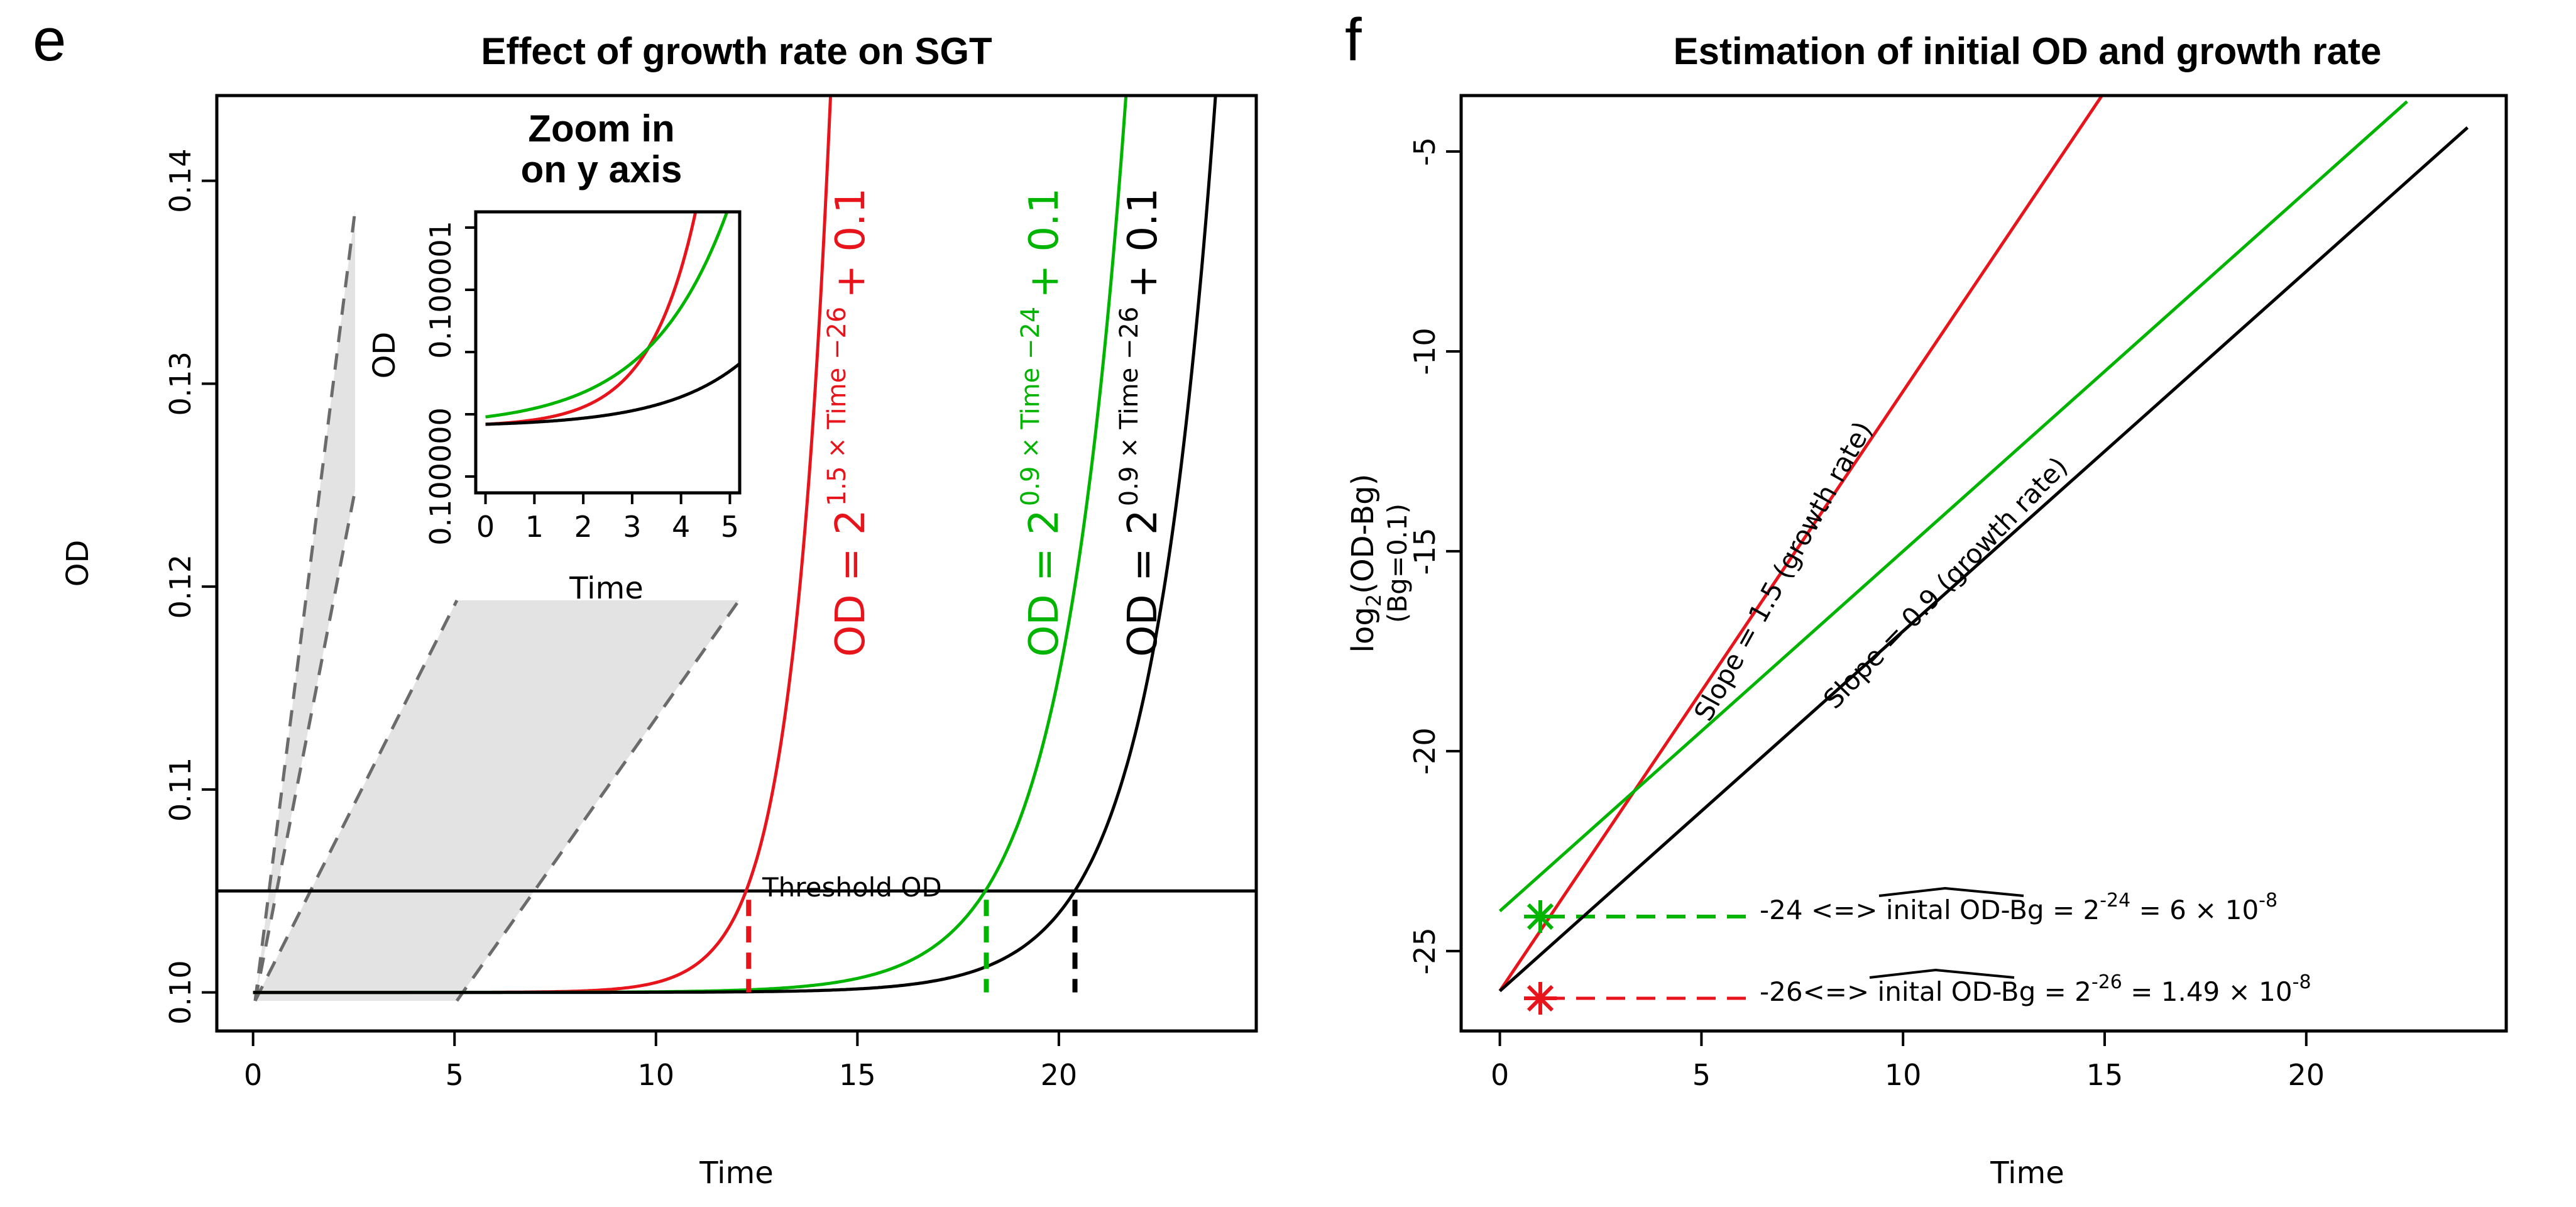 The width and height of the screenshot is (2576, 1207). What do you see at coordinates (1951, 892) in the screenshot?
I see `annotation-green-hat-mark` at bounding box center [1951, 892].